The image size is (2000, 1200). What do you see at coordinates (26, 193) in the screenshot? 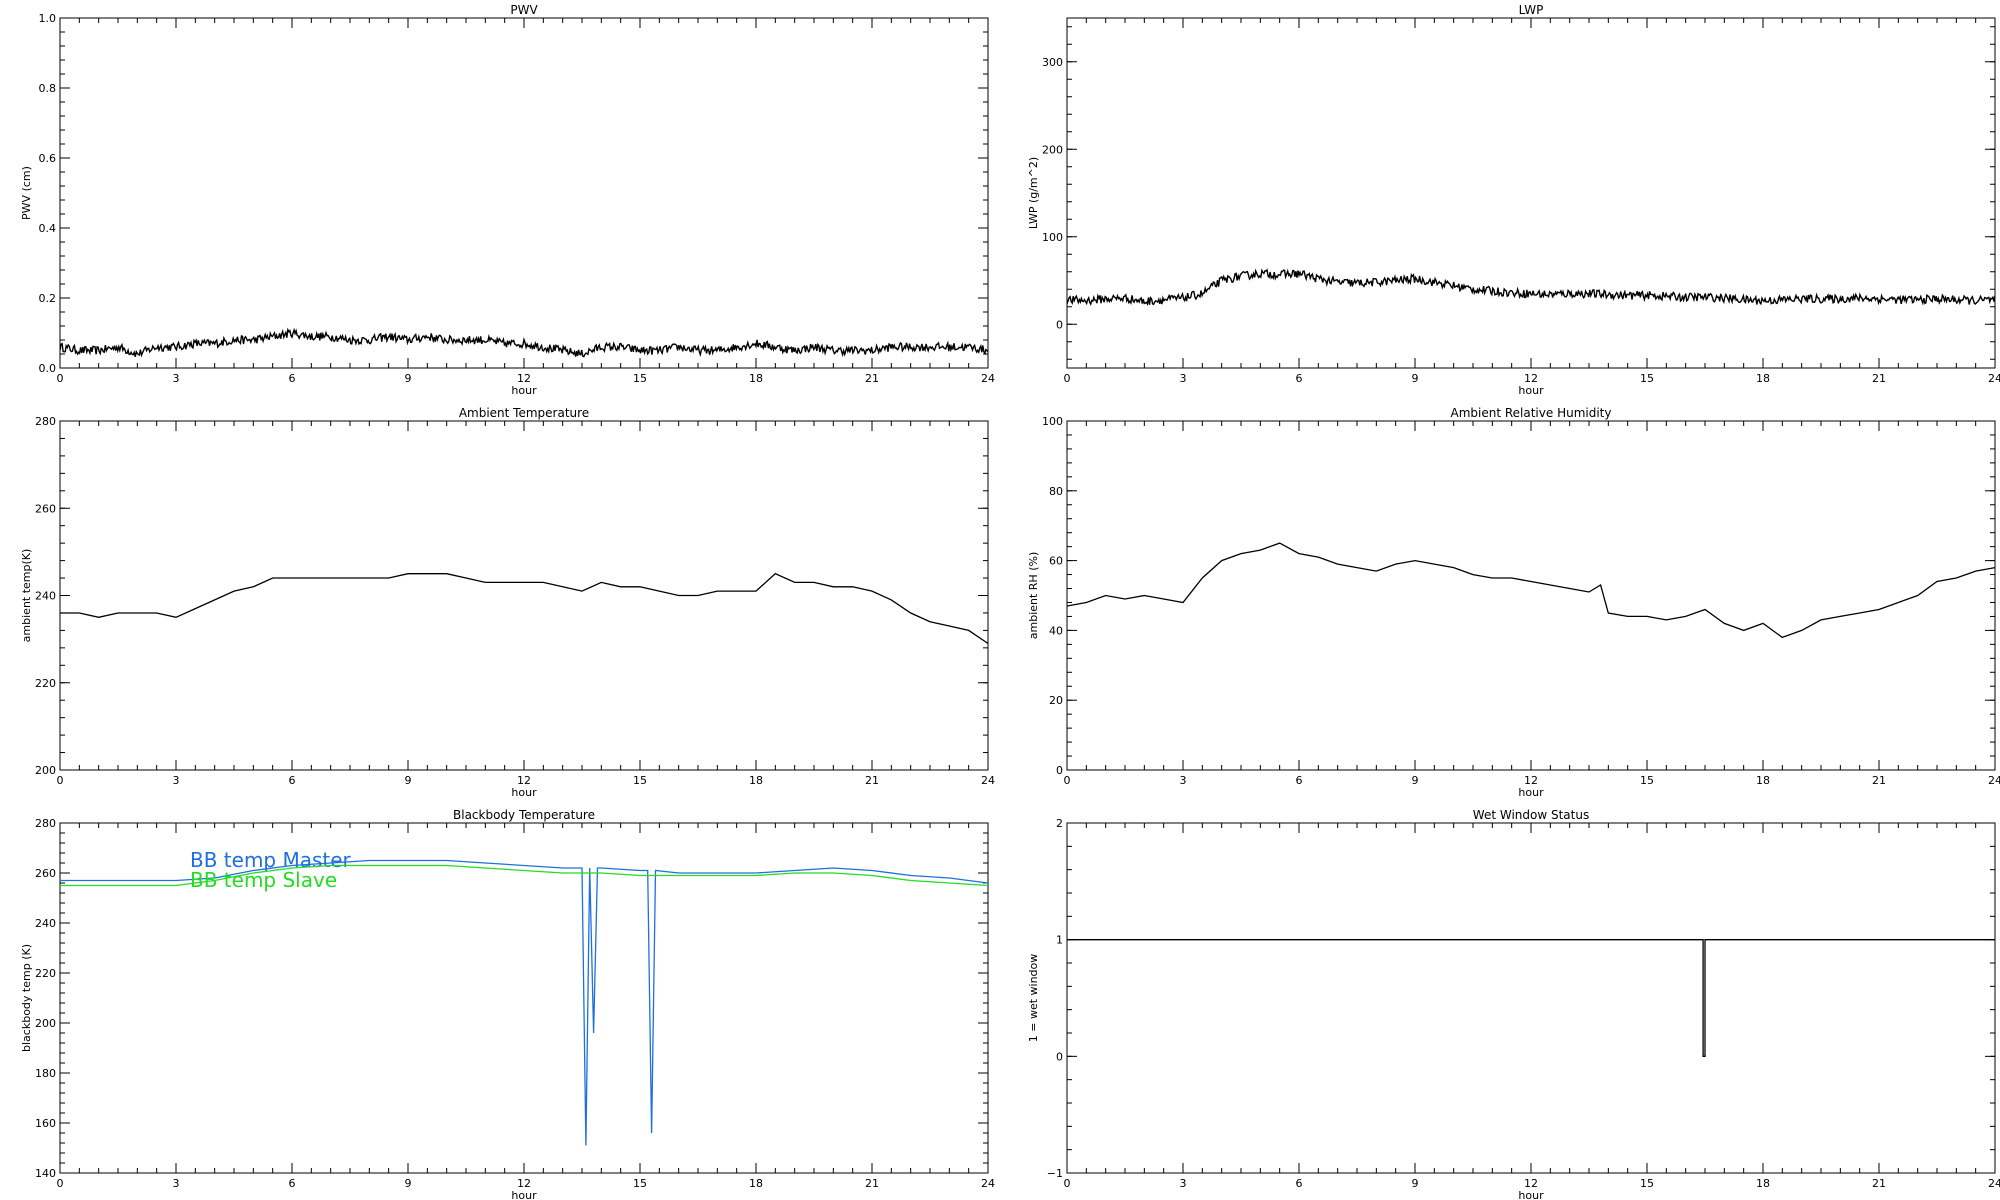
I see `y-axis-label: PWV (cm)` at bounding box center [26, 193].